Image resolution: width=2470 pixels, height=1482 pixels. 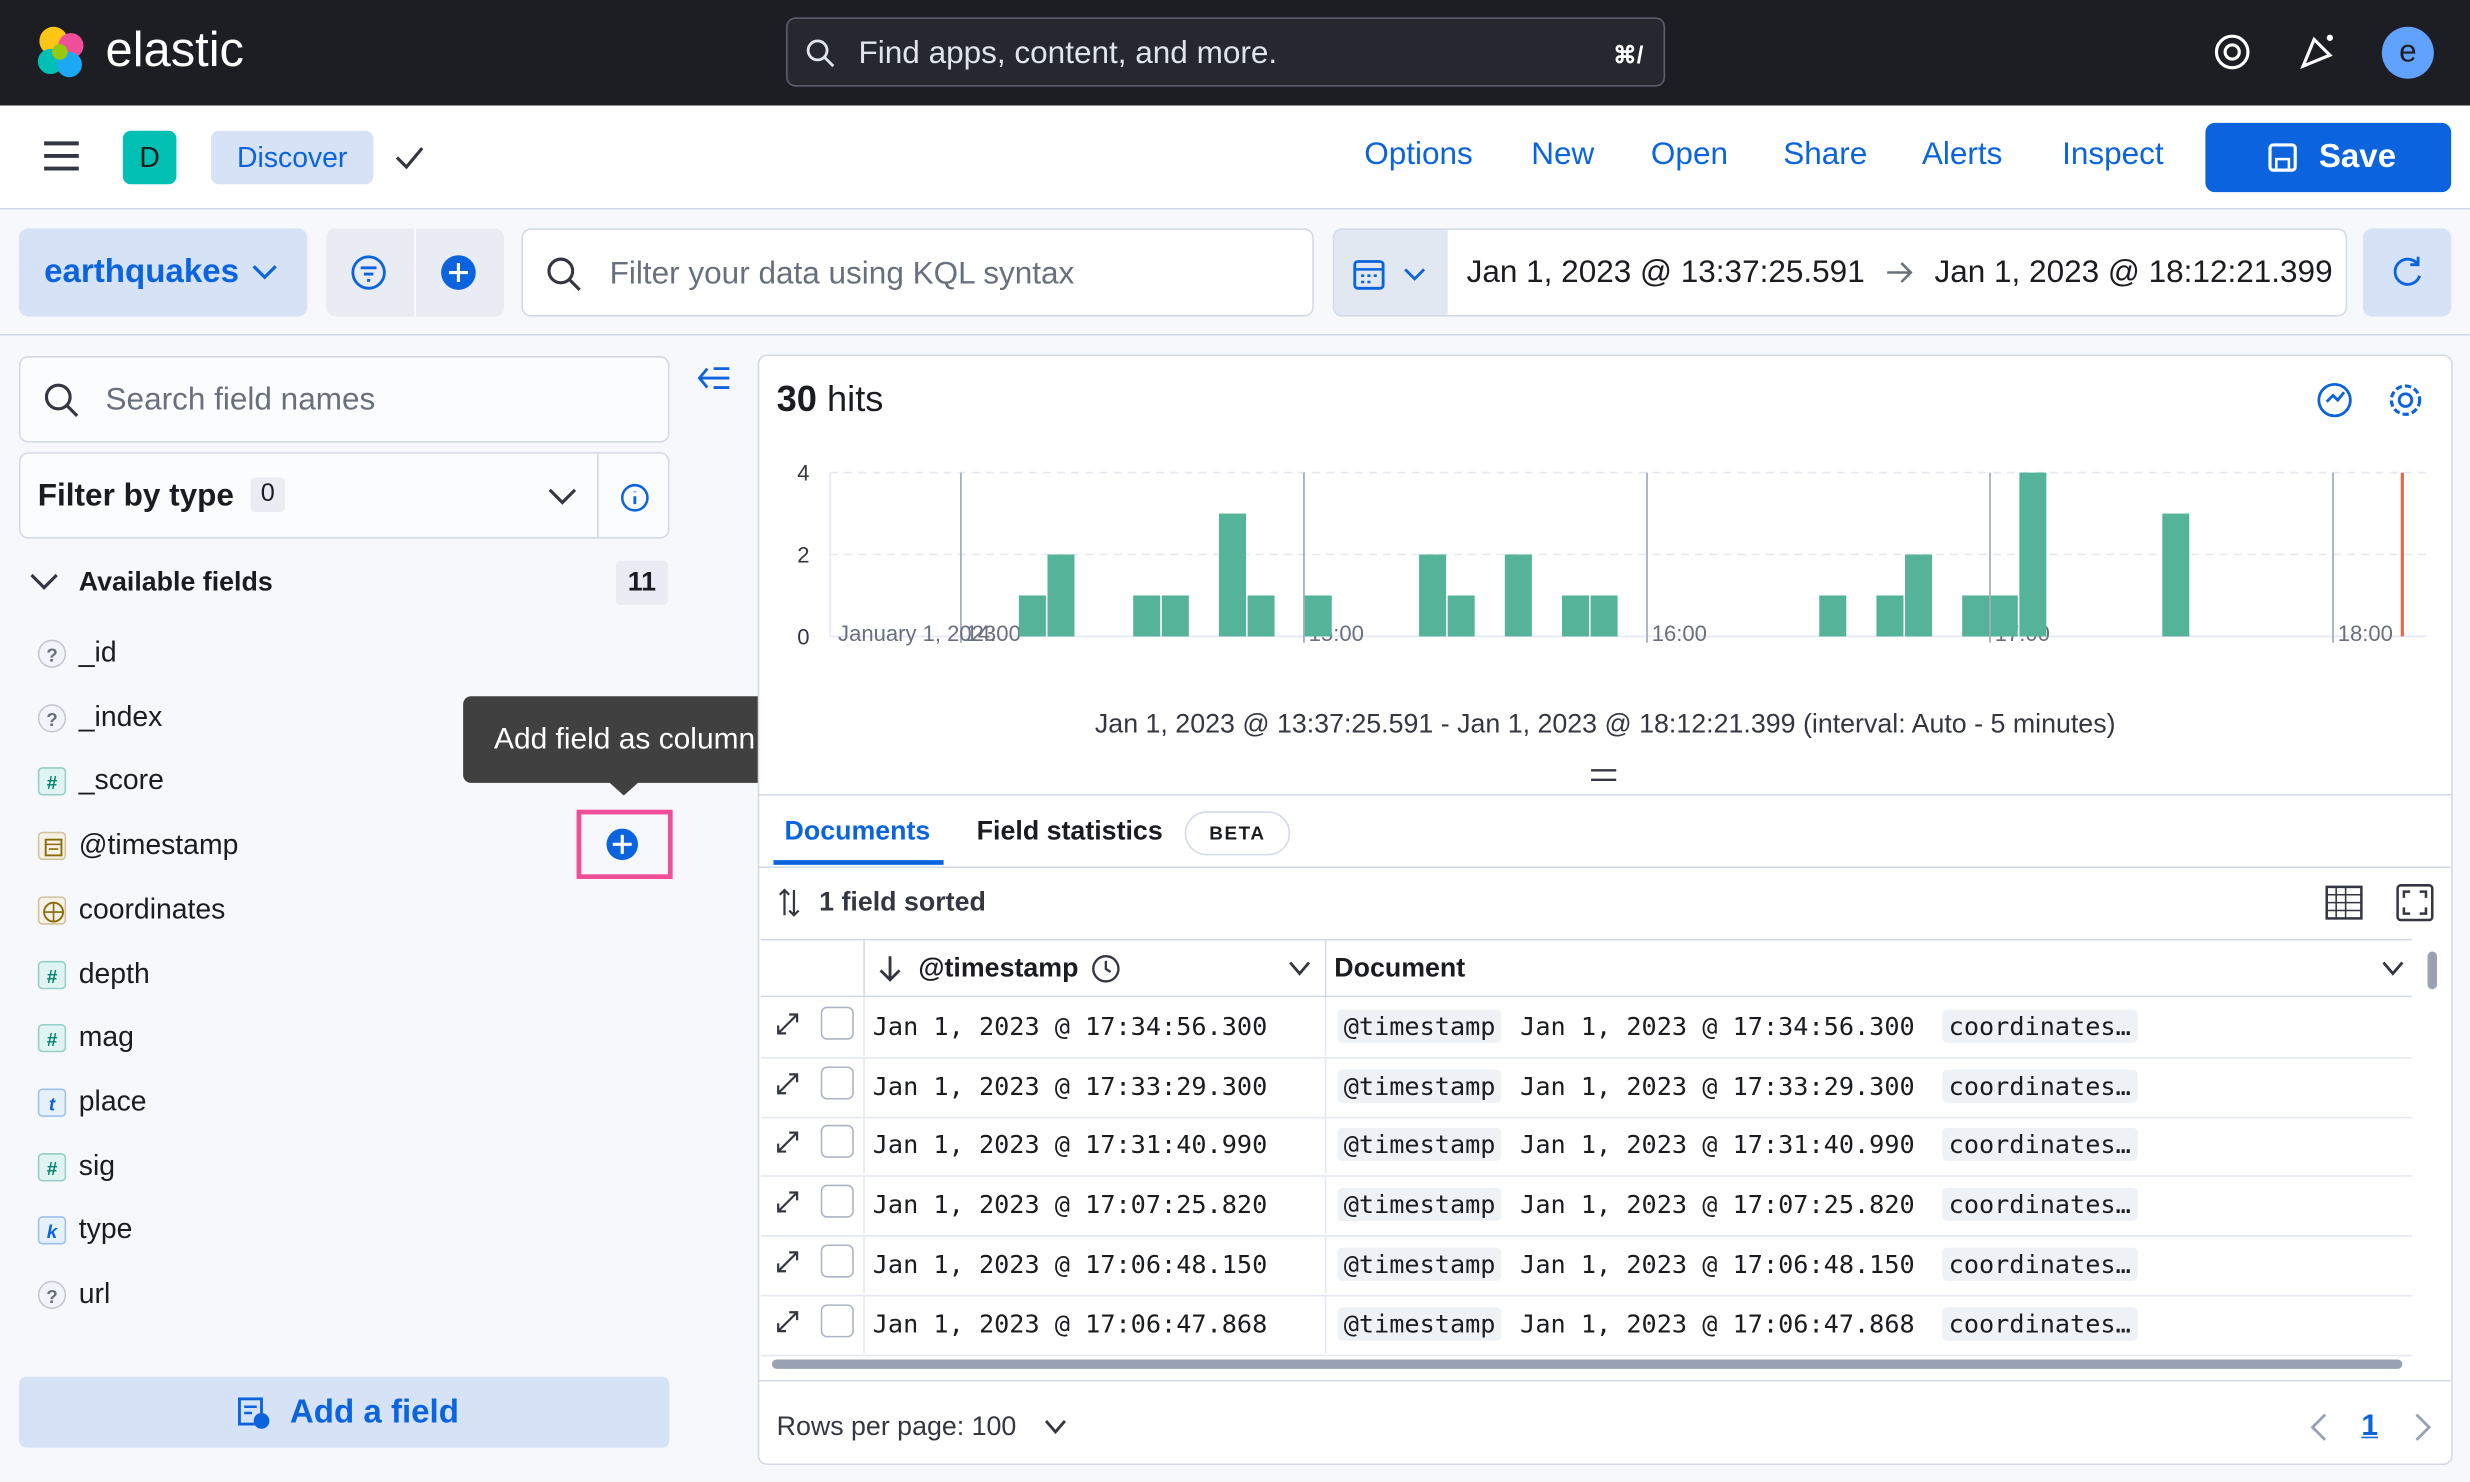 What do you see at coordinates (2415, 903) in the screenshot?
I see `fullscreen-icon` at bounding box center [2415, 903].